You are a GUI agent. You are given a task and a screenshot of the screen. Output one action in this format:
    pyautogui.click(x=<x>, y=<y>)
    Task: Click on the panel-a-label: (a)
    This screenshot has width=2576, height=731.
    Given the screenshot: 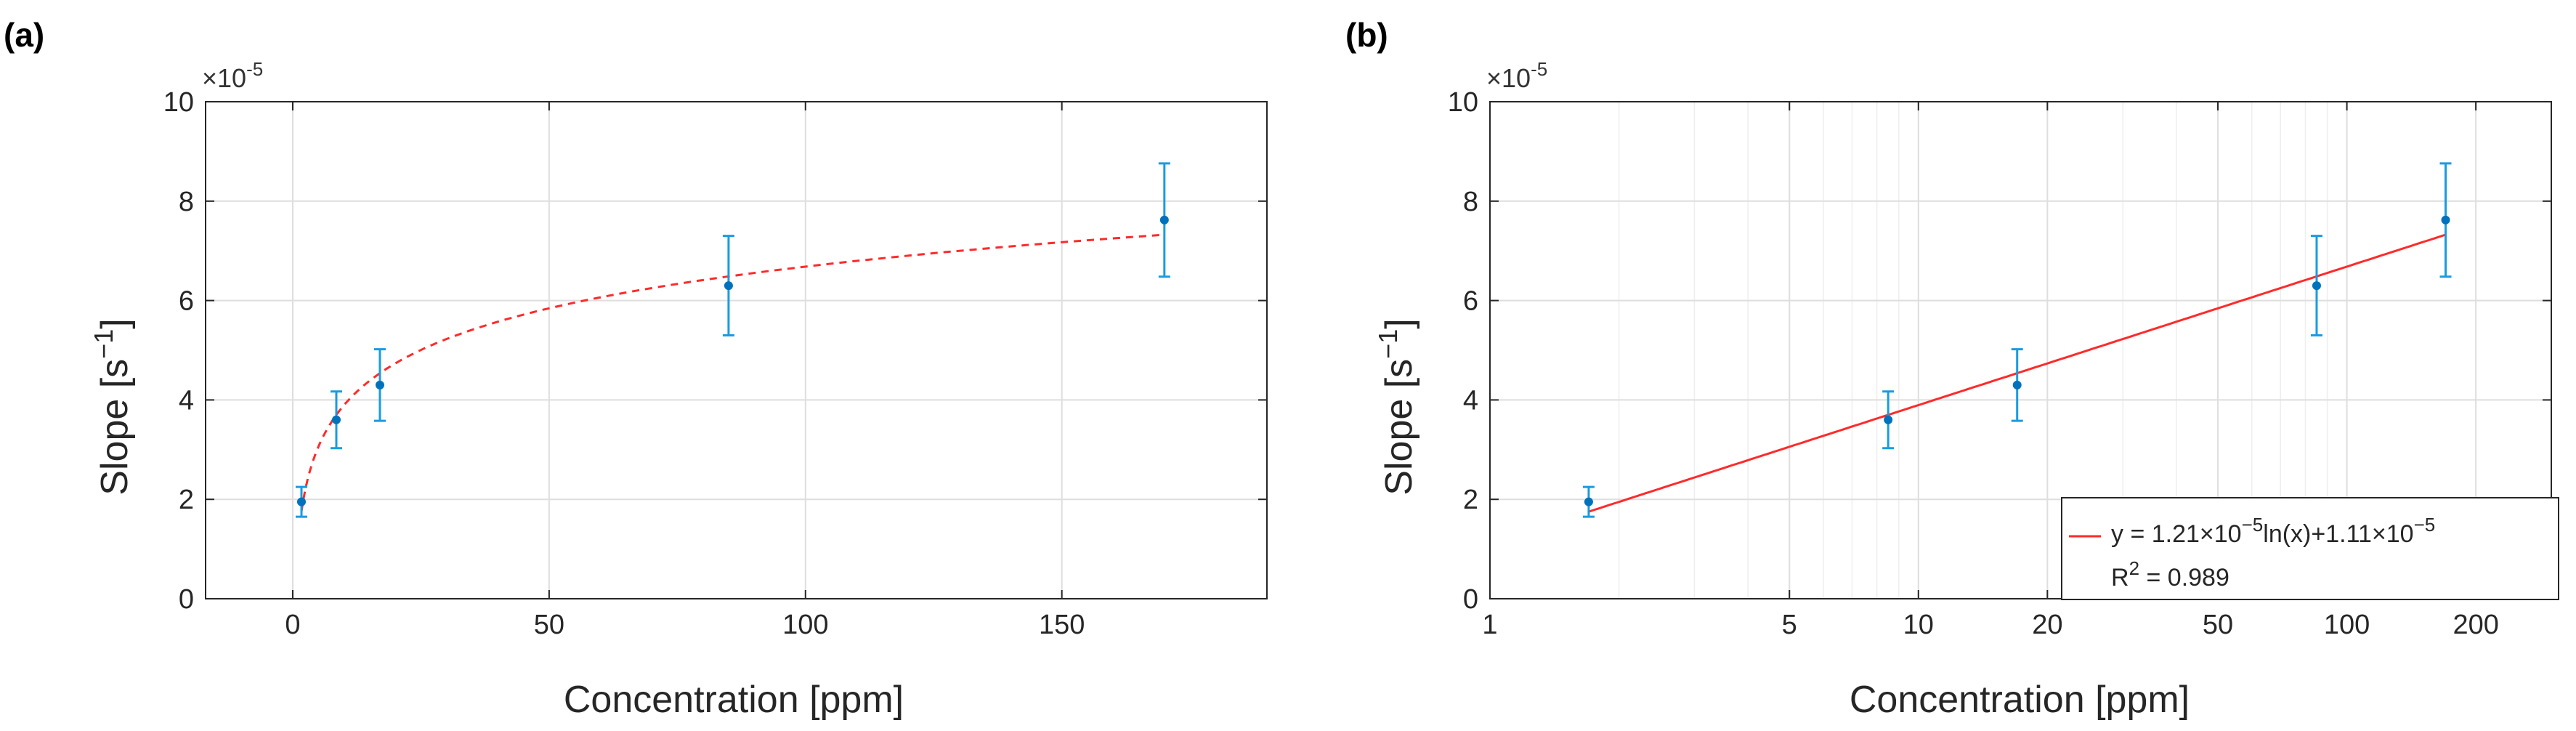 What is the action you would take?
    pyautogui.click(x=24, y=35)
    